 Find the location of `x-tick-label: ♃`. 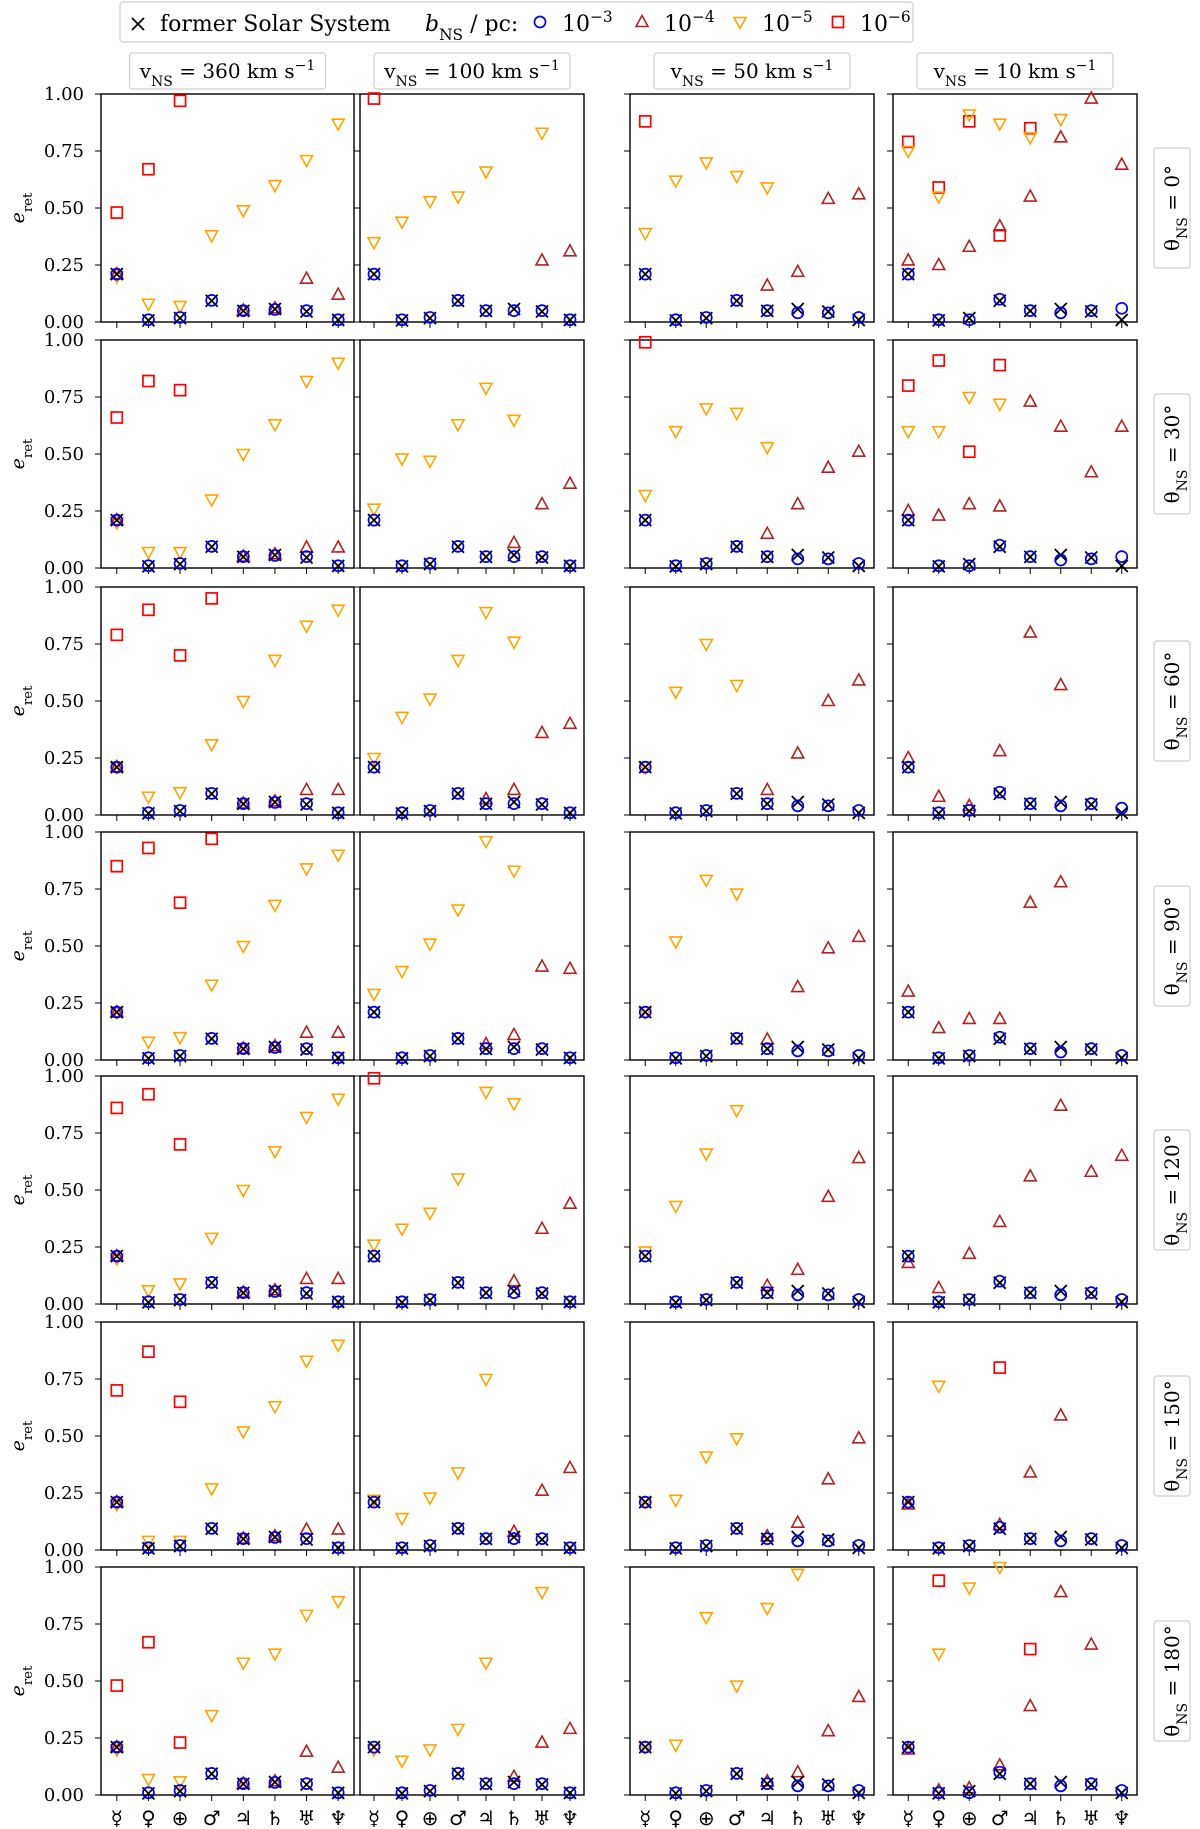

x-tick-label: ♃ is located at coordinates (243, 1817).